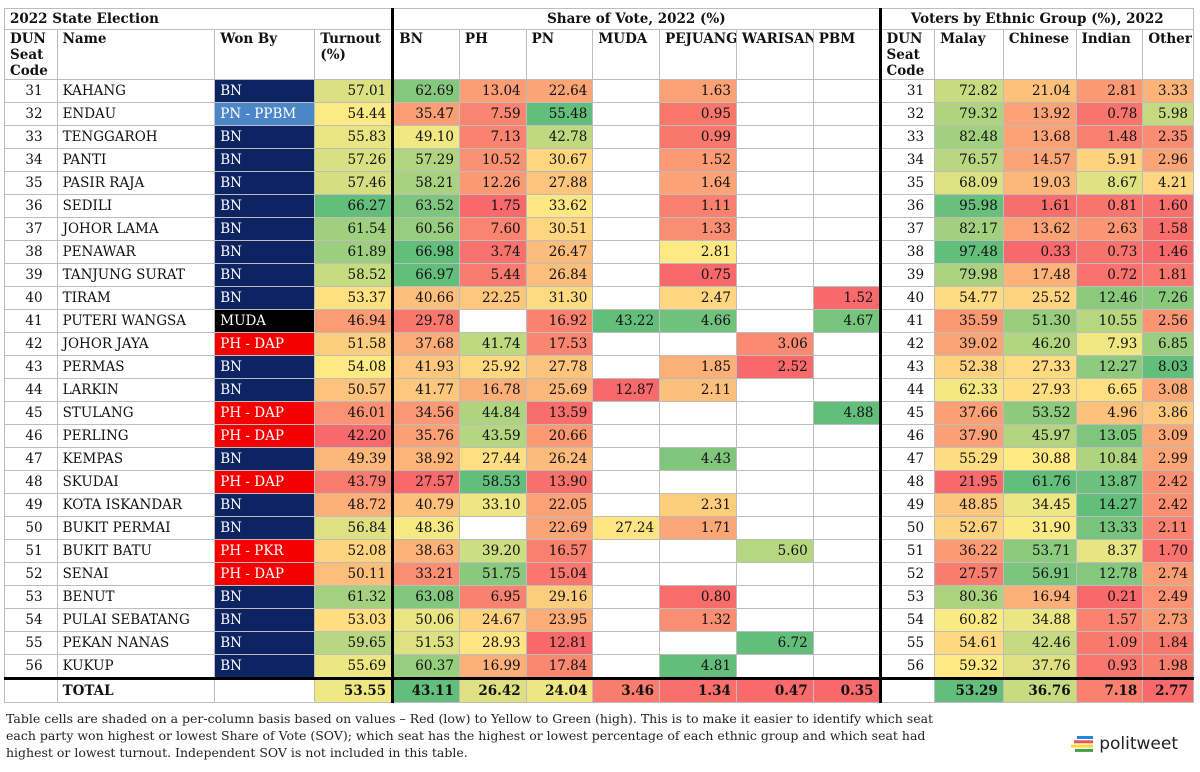  I want to click on sov-cell-pn: 13.90, so click(559, 482).